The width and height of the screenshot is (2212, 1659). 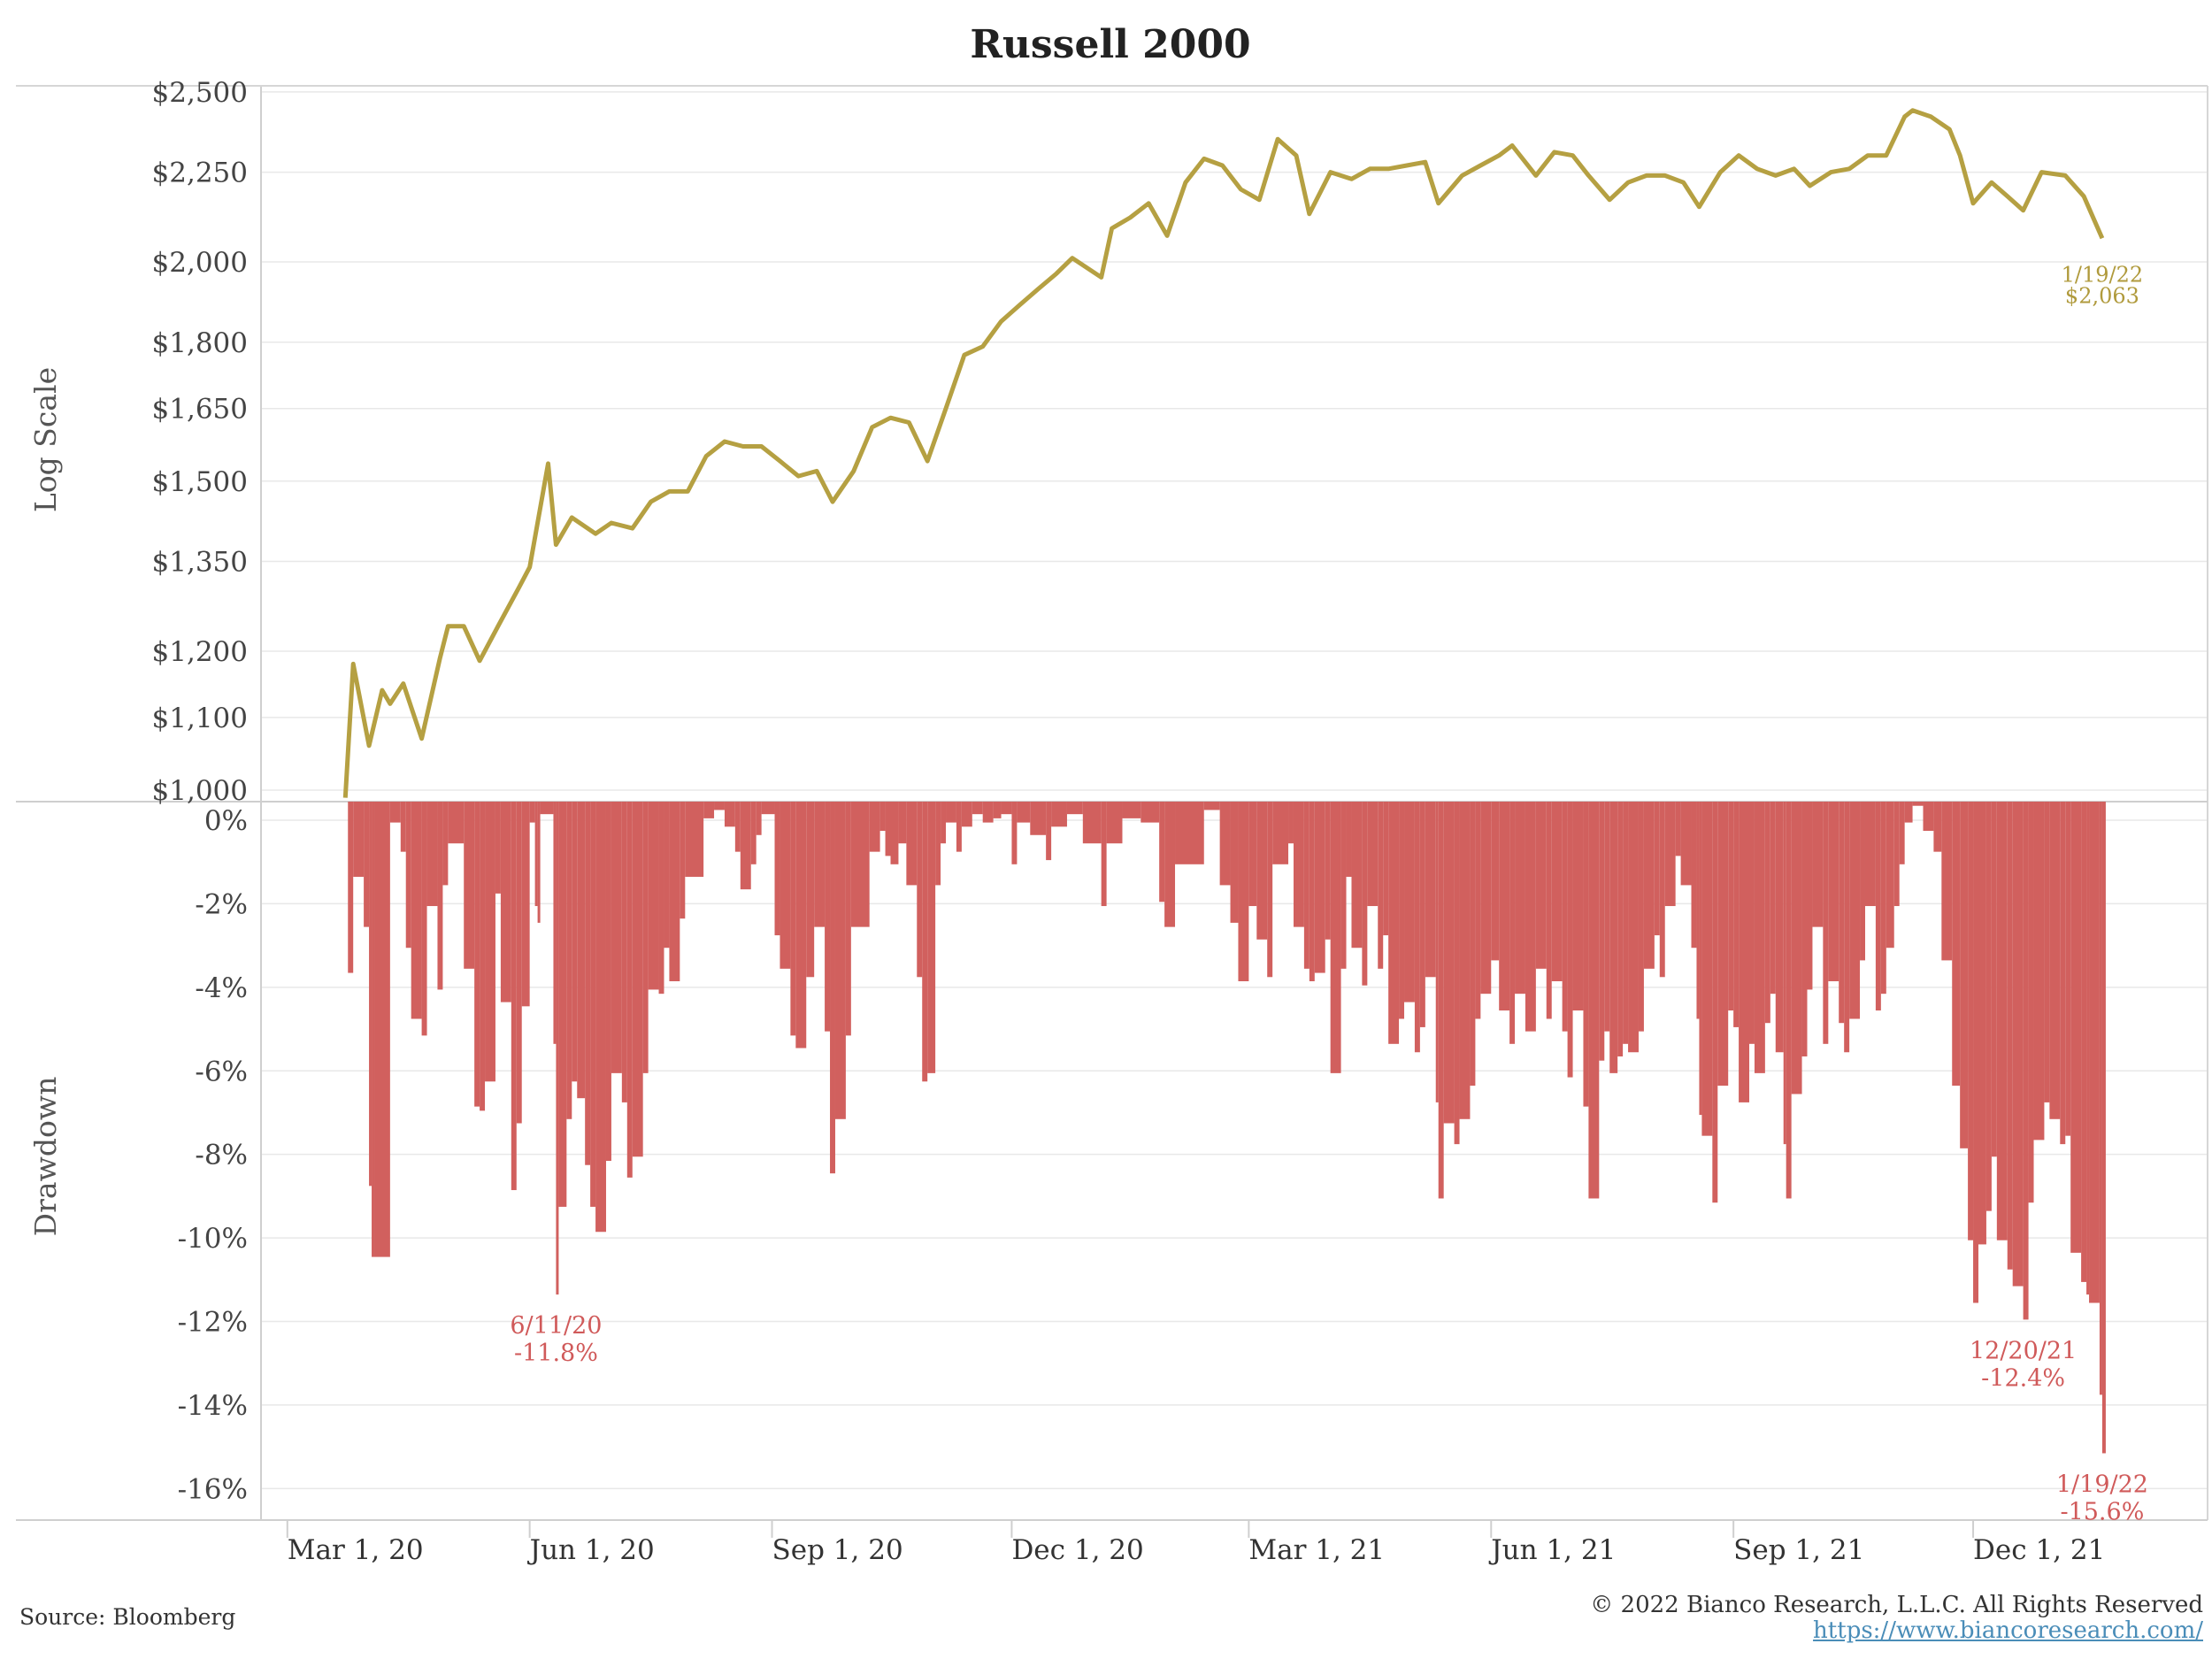 I want to click on drawdown-axis-label: Drawdown, so click(x=46, y=1157).